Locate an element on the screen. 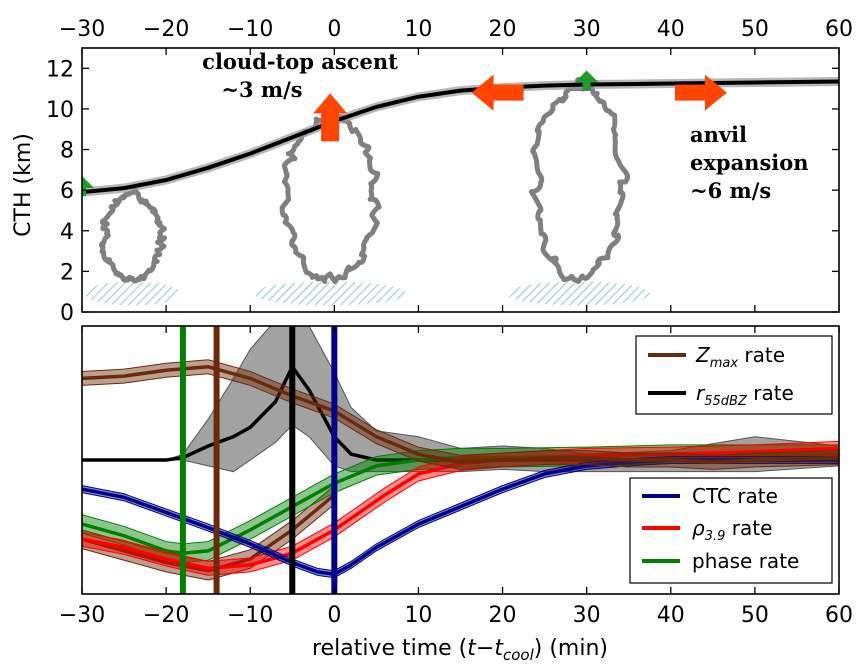 This screenshot has width=858, height=669. top-x-tick-label: 20 is located at coordinates (503, 29).